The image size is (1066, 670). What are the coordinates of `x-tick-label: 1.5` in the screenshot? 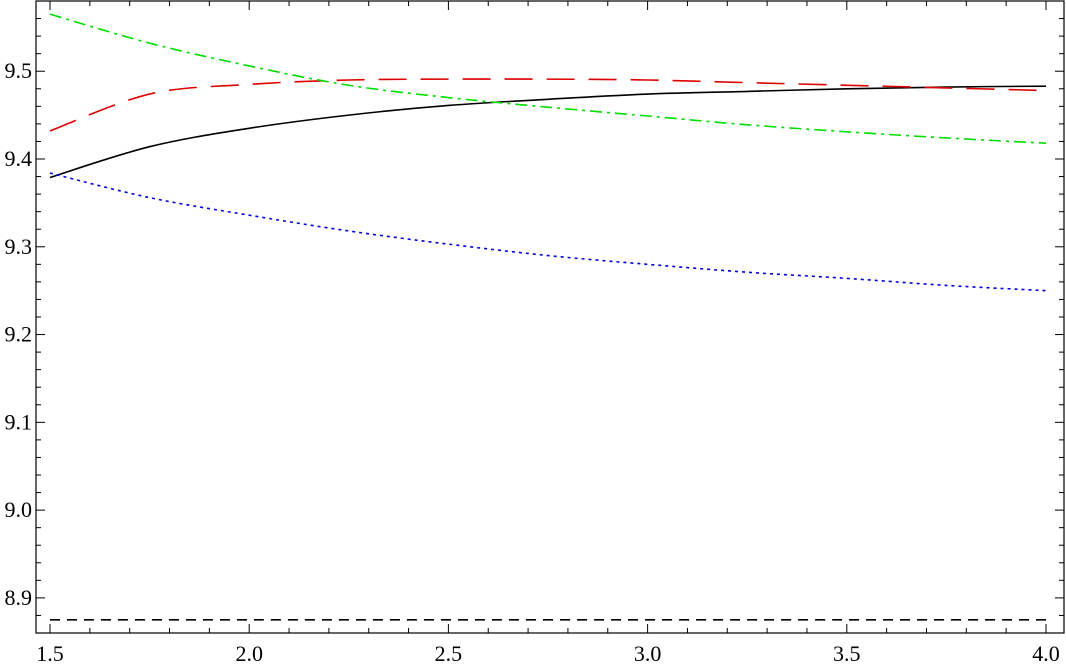 It's located at (50, 653).